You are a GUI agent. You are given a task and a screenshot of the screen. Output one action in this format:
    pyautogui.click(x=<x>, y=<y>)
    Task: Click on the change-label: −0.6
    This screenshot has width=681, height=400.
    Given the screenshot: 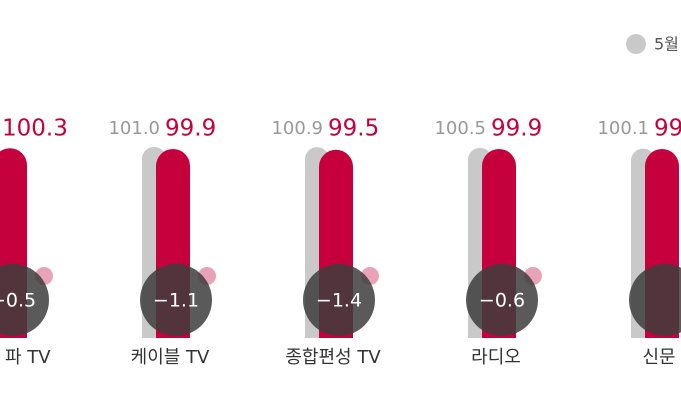 What is the action you would take?
    pyautogui.click(x=502, y=301)
    